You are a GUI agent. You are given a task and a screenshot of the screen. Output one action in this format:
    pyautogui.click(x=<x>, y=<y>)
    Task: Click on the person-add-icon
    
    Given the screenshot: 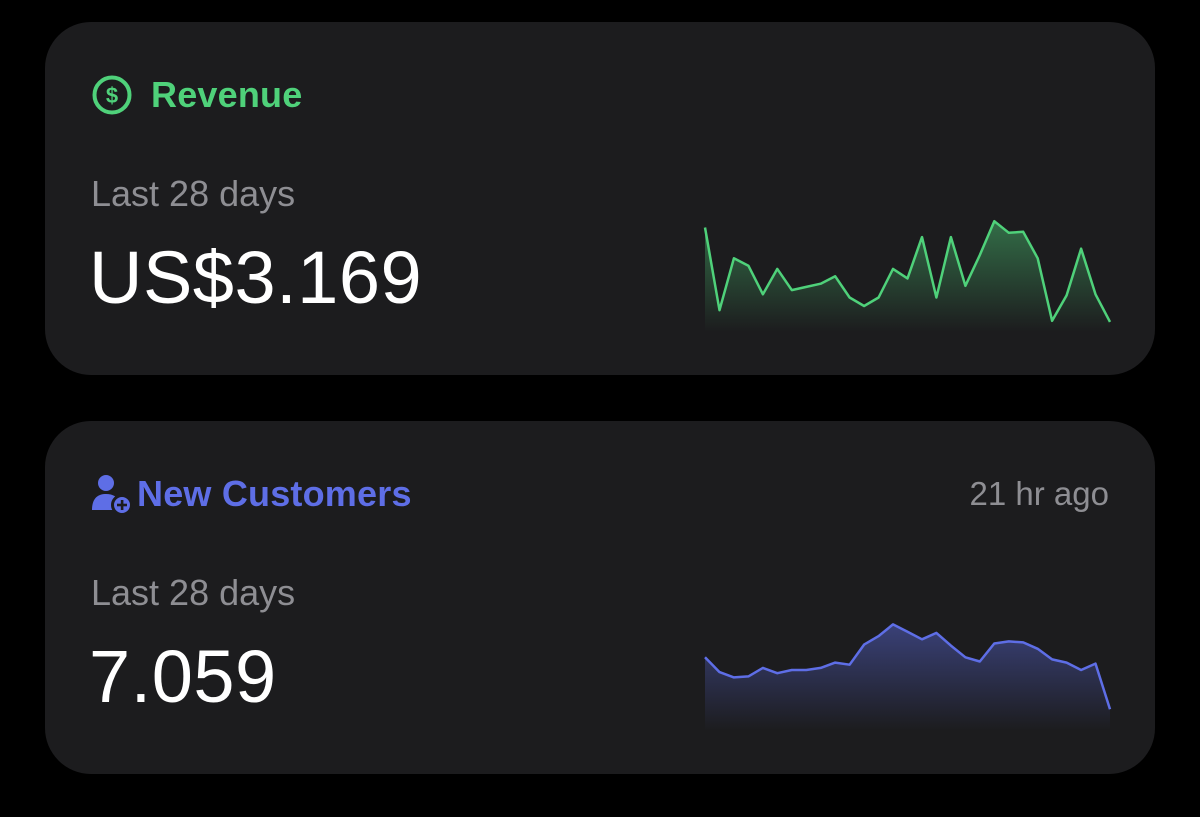 What is the action you would take?
    pyautogui.click(x=112, y=494)
    